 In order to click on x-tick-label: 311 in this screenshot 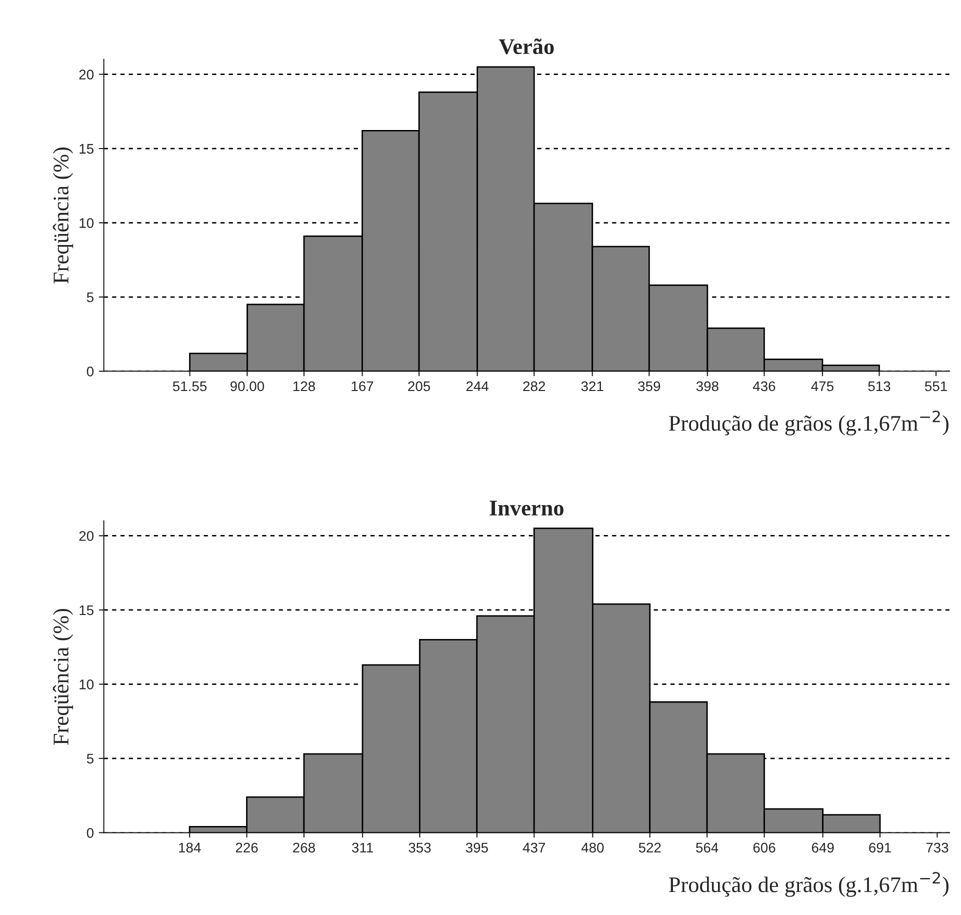, I will do `click(362, 847)`.